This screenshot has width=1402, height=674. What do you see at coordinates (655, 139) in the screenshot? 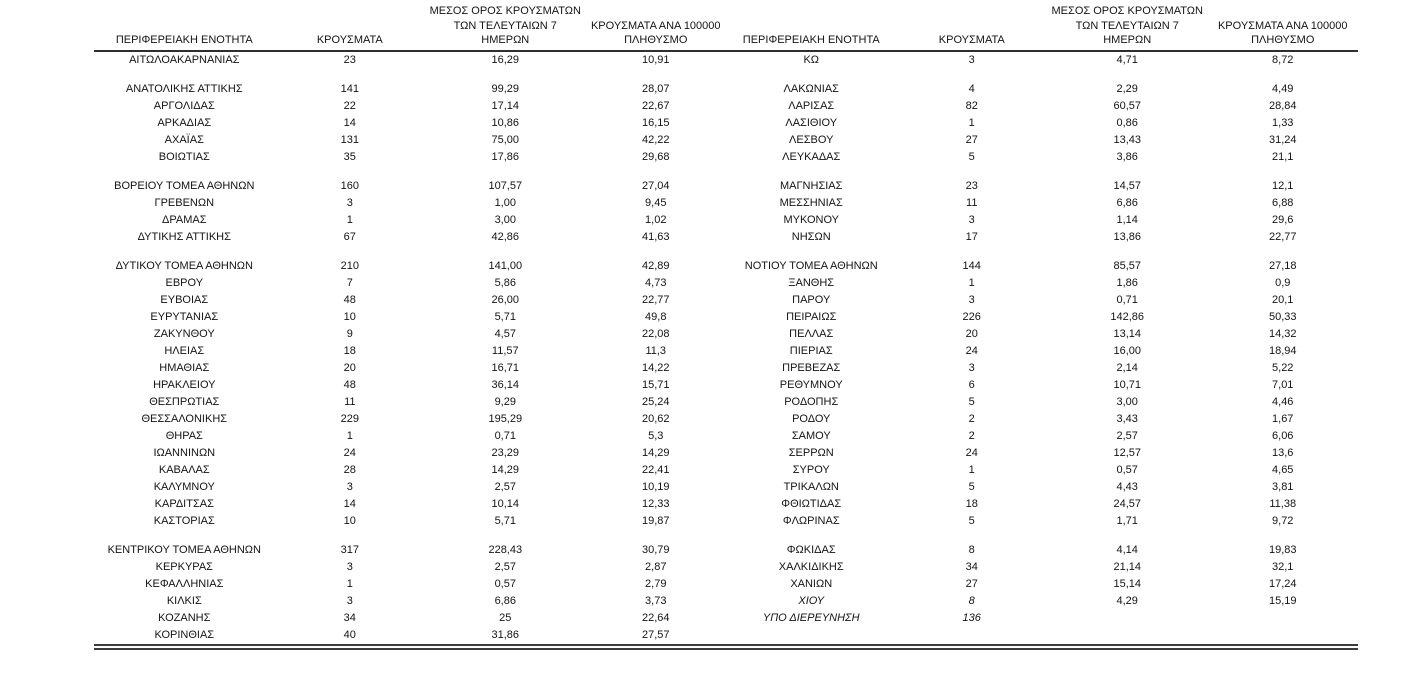
I see `left-per100k-cell: 42,22` at bounding box center [655, 139].